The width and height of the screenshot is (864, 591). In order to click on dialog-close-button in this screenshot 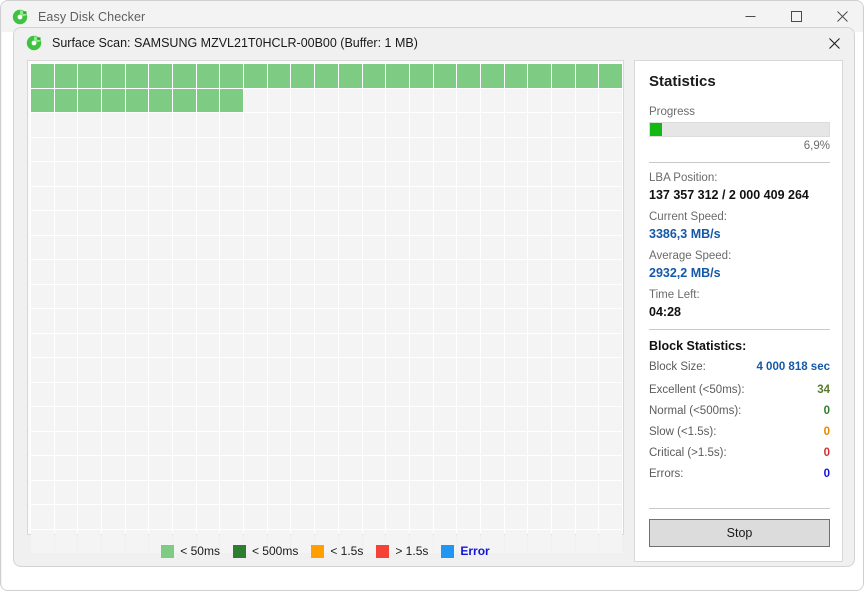, I will do `click(833, 43)`.